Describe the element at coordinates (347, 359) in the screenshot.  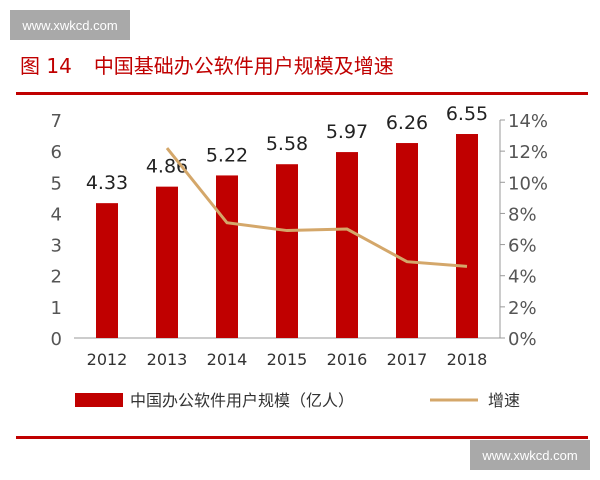
I see `x-tick-label: 2016` at that location.